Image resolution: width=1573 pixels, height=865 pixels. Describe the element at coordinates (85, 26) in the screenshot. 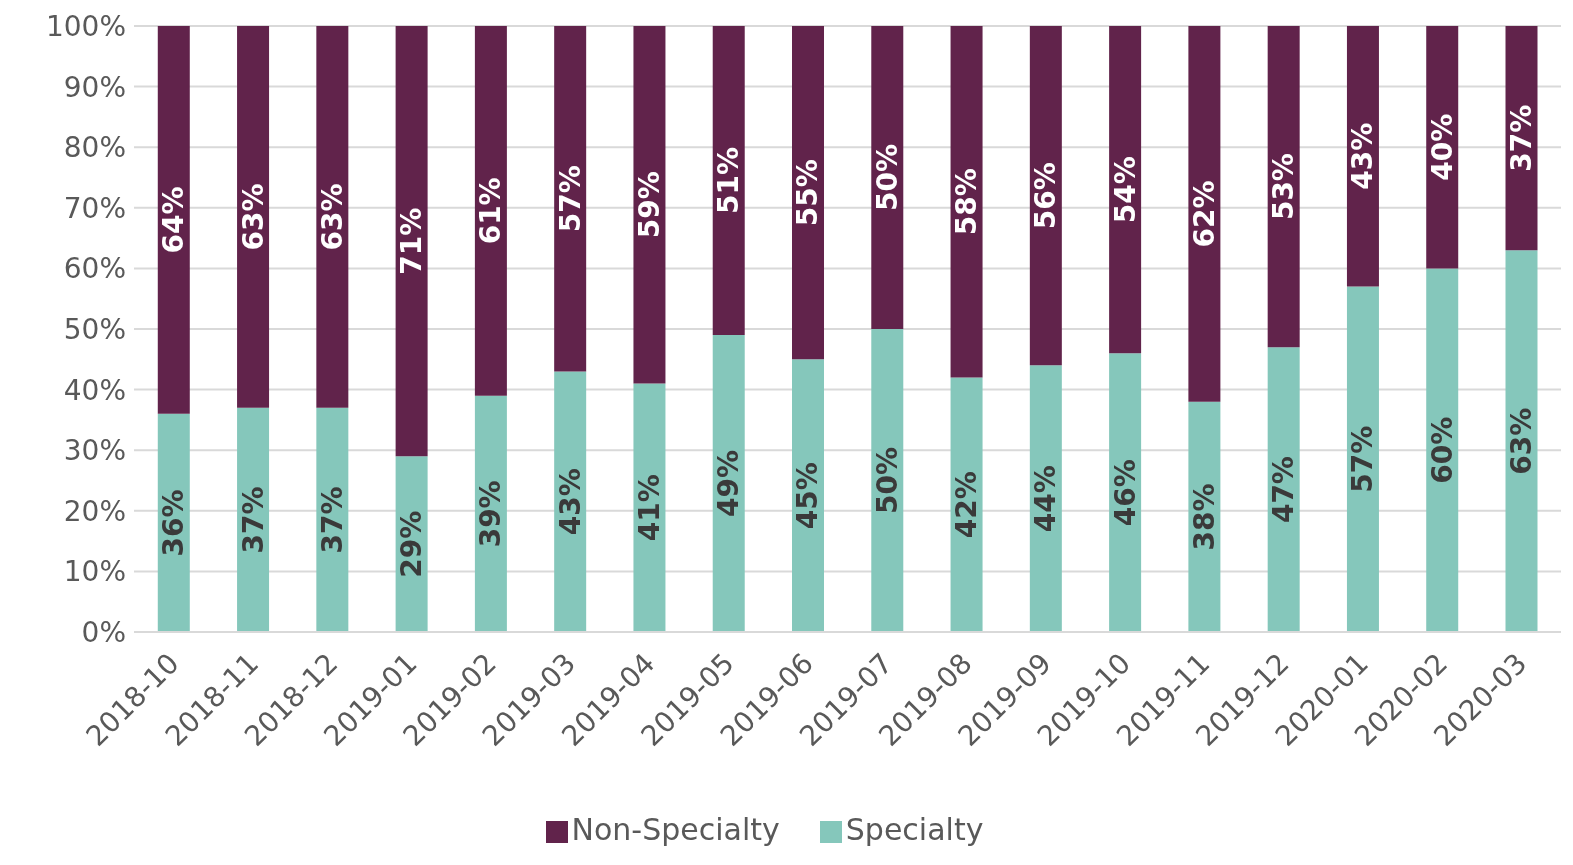

I see `y-tick-label: 100%` at that location.